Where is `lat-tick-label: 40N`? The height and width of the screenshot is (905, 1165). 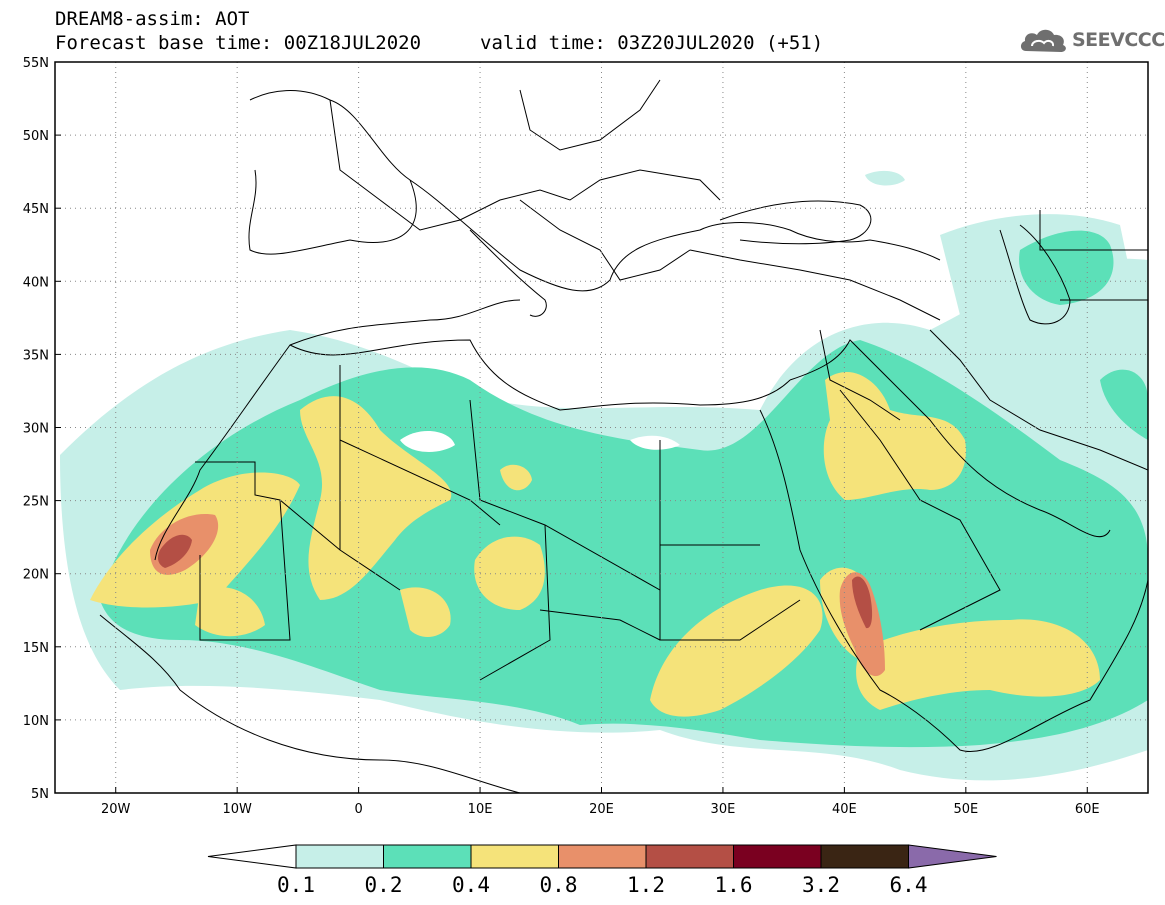
lat-tick-label: 40N is located at coordinates (36, 282).